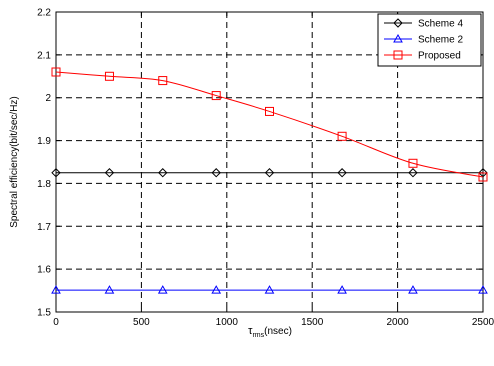 The width and height of the screenshot is (494, 366). What do you see at coordinates (440, 24) in the screenshot?
I see `legend-label-scheme-4: Scheme 4` at bounding box center [440, 24].